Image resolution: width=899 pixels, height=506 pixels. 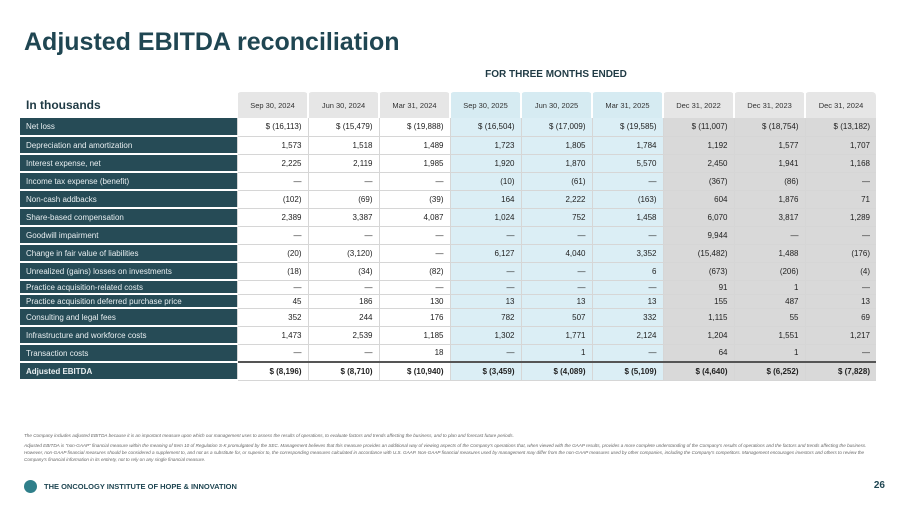 I want to click on table-row: Transaction costs — —18—1—64 1—, so click(x=448, y=353).